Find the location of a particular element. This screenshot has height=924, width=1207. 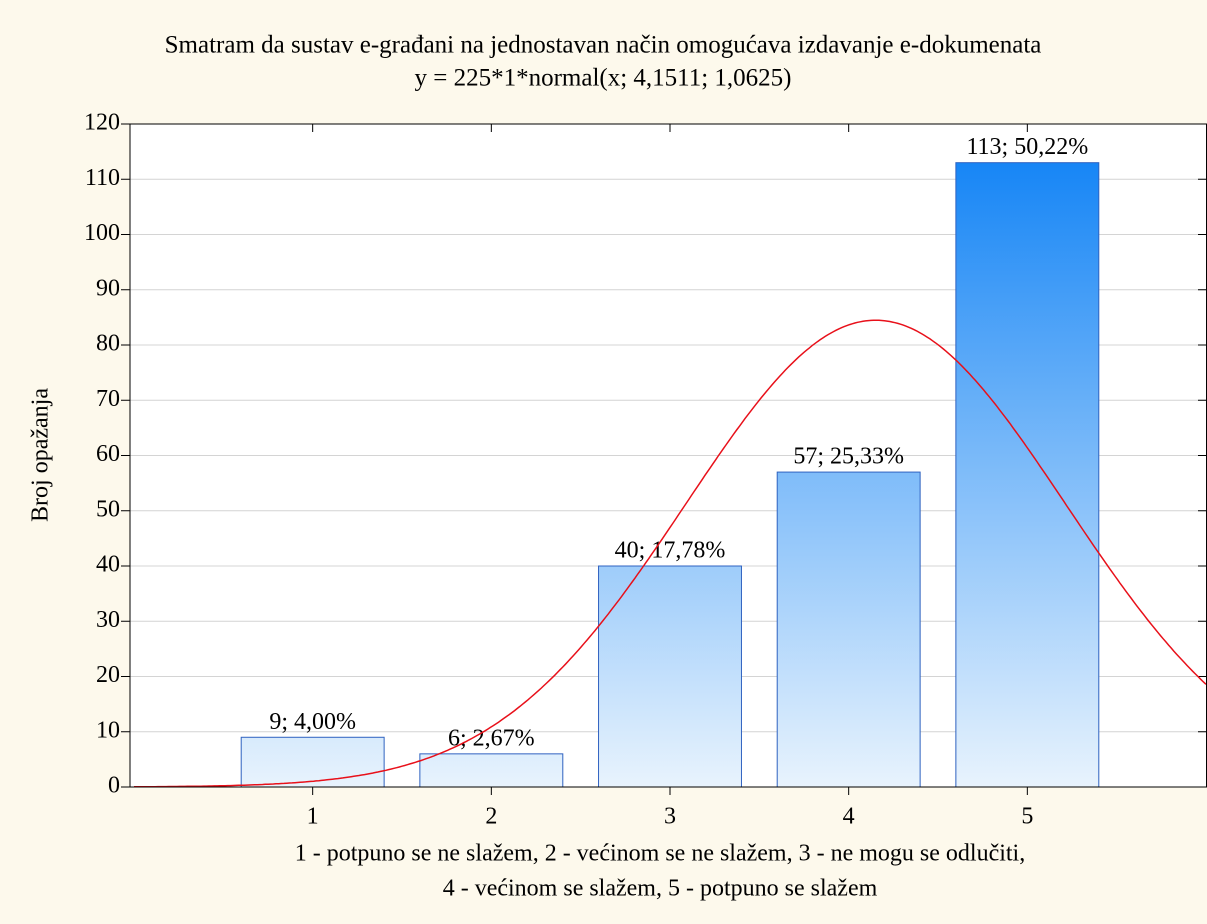

y-tick-label: 110 is located at coordinates (102, 178).